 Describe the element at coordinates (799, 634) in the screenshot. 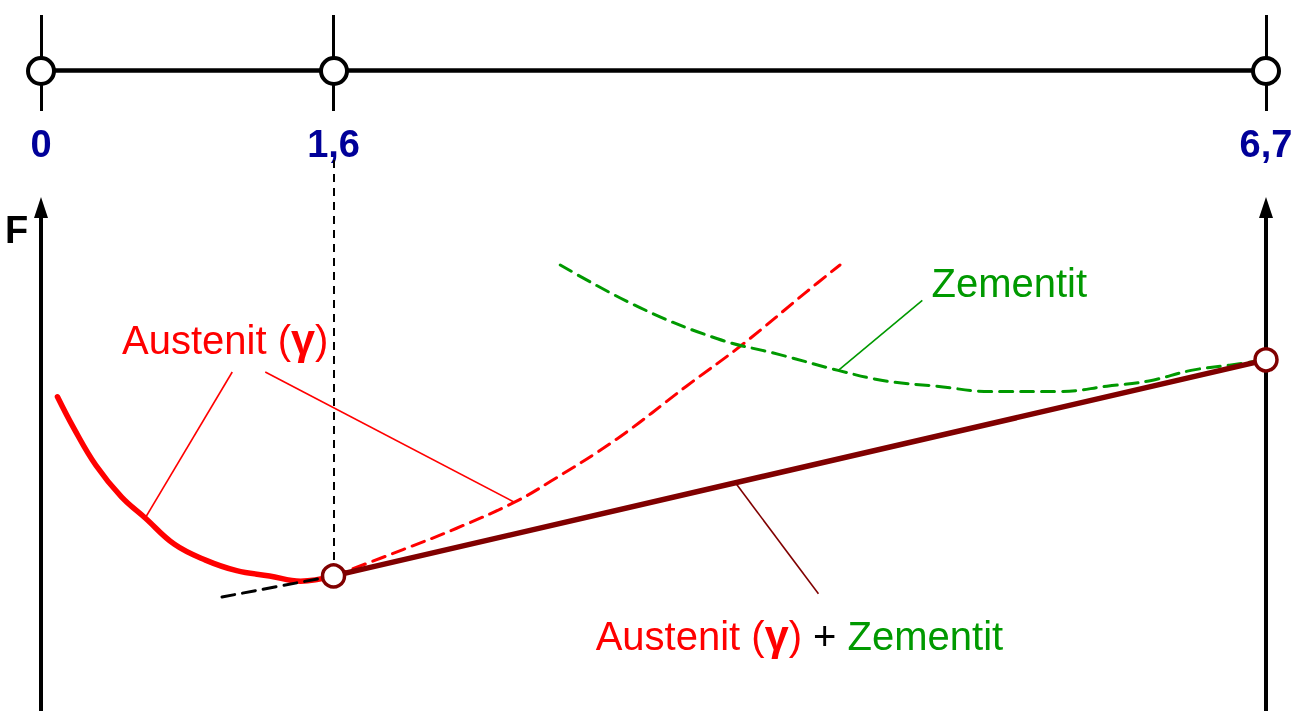

I see `text: Austenit (γ) + Zementit` at that location.